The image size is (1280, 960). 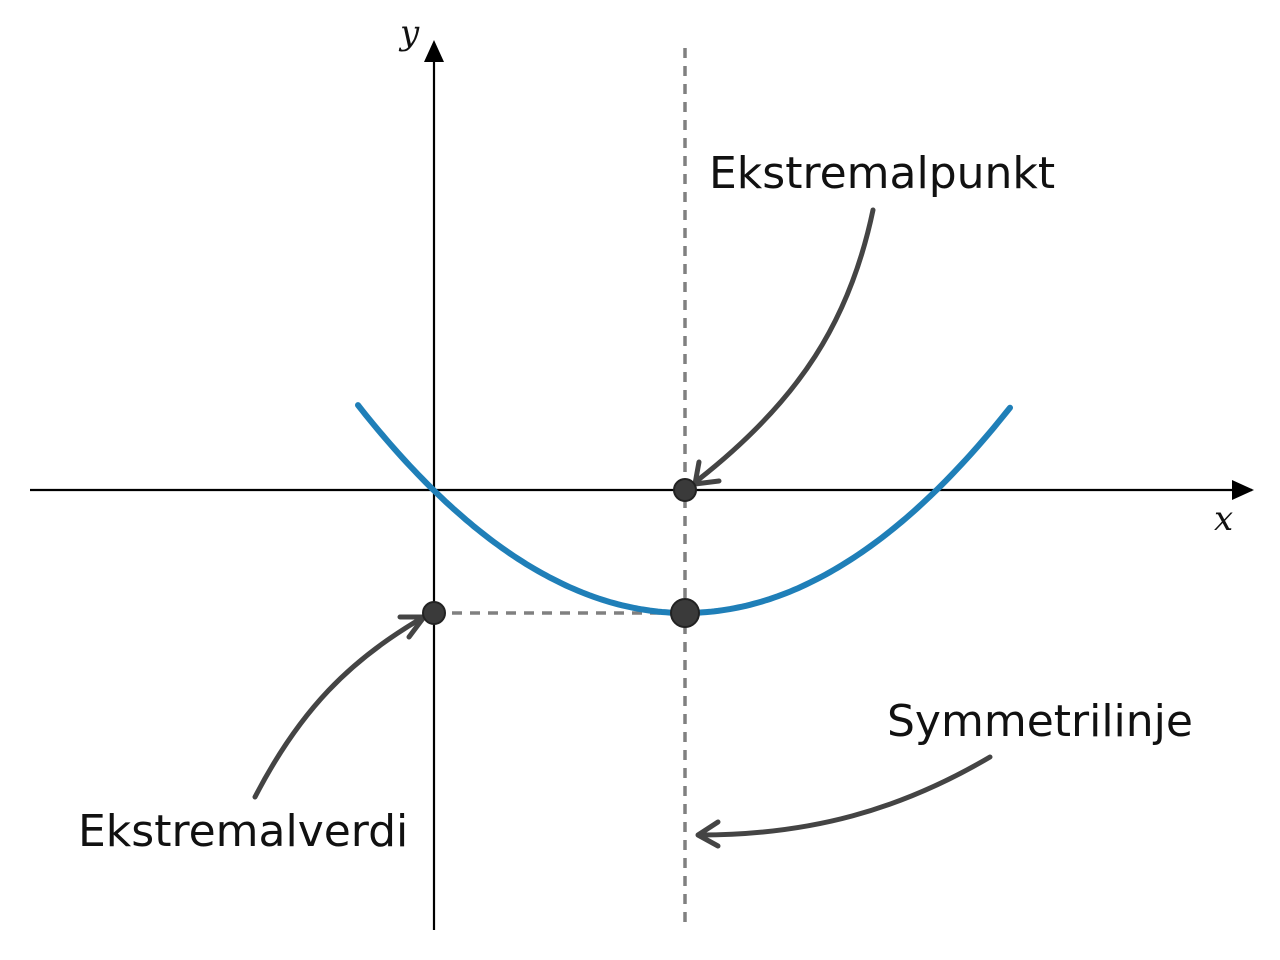 What do you see at coordinates (845, 796) in the screenshot?
I see `symmetry-line-arrow` at bounding box center [845, 796].